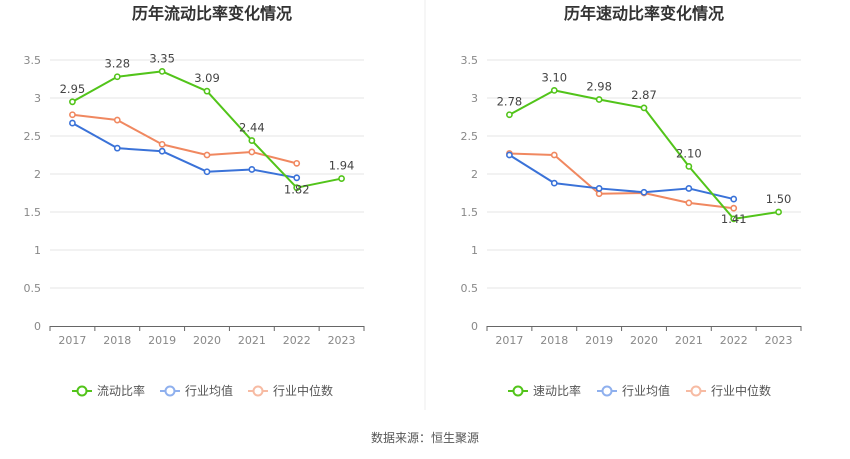  What do you see at coordinates (741, 390) in the screenshot?
I see `legend-label: 行业中位数` at bounding box center [741, 390].